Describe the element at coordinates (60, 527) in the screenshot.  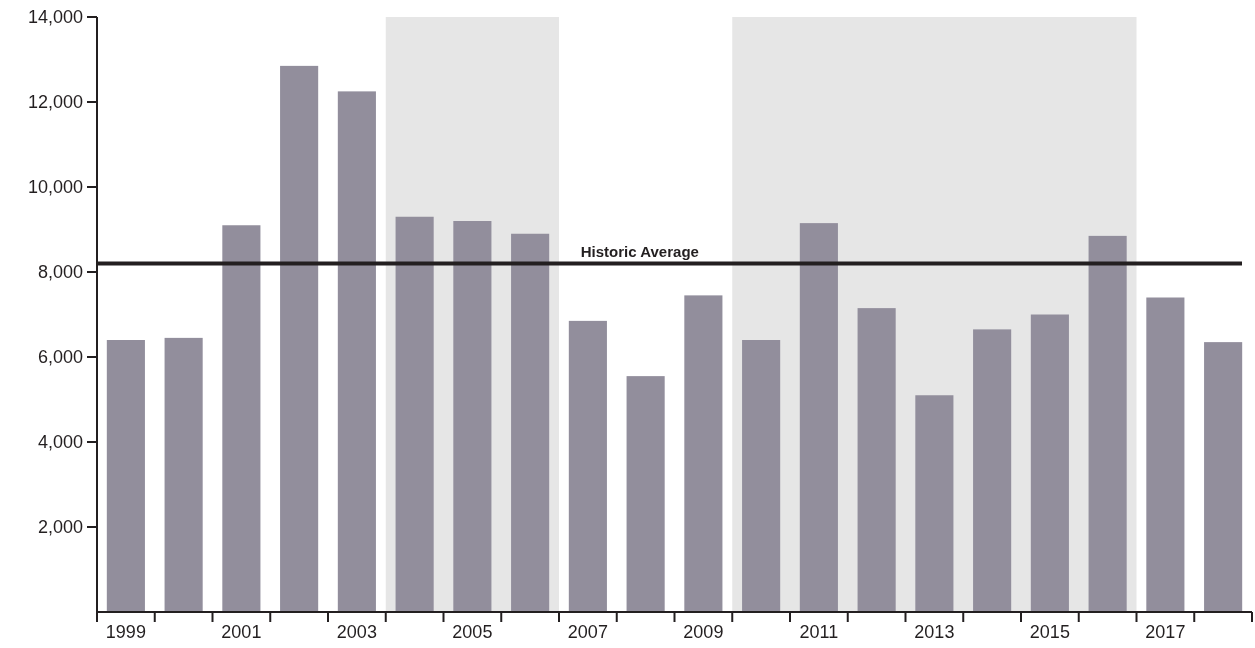
I see `y-tick-label: 2,000` at that location.